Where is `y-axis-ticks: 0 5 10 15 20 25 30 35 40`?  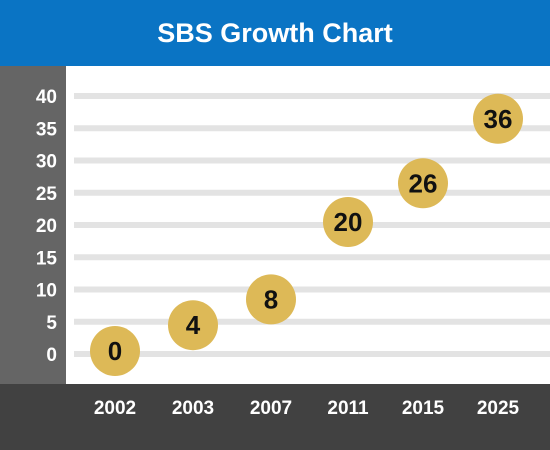
y-axis-ticks: 0 5 10 15 20 25 30 35 40 is located at coordinates (47, 226).